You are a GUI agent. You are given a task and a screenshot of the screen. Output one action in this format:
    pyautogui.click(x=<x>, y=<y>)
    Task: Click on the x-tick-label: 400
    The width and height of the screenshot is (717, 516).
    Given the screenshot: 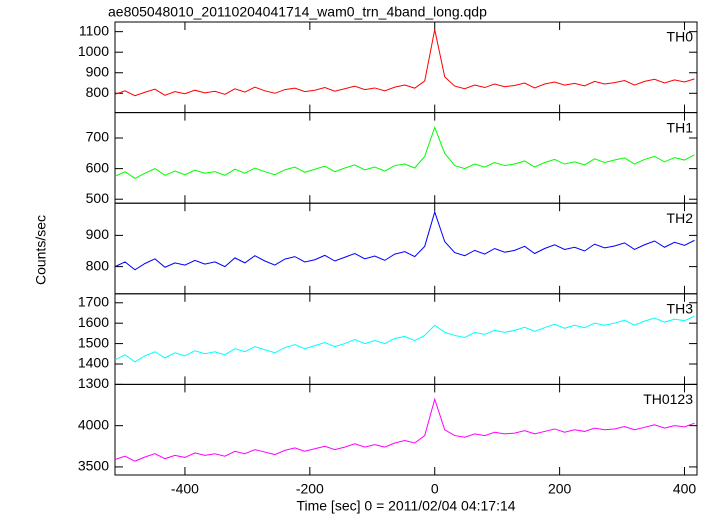 What is the action you would take?
    pyautogui.click(x=685, y=489)
    